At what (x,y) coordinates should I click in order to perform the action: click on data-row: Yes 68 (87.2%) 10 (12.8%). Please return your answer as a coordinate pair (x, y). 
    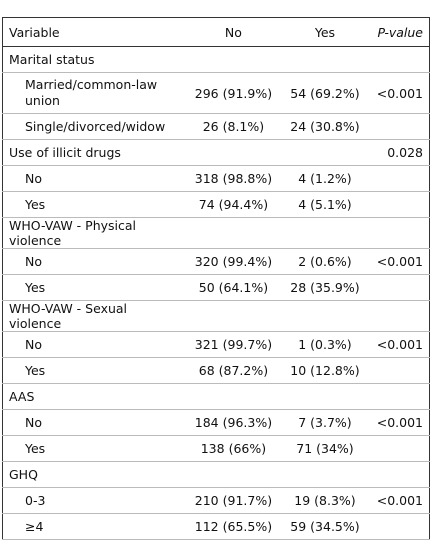
    Looking at the image, I should click on (216, 370).